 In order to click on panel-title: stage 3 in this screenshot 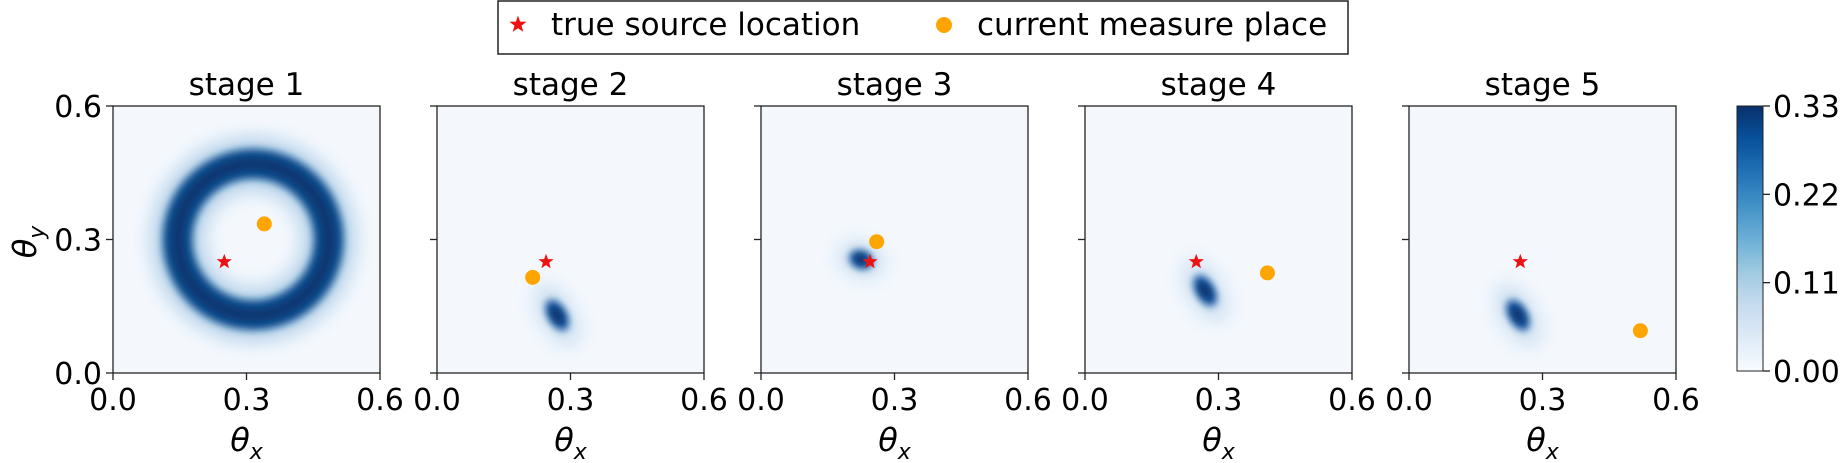, I will do `click(895, 85)`.